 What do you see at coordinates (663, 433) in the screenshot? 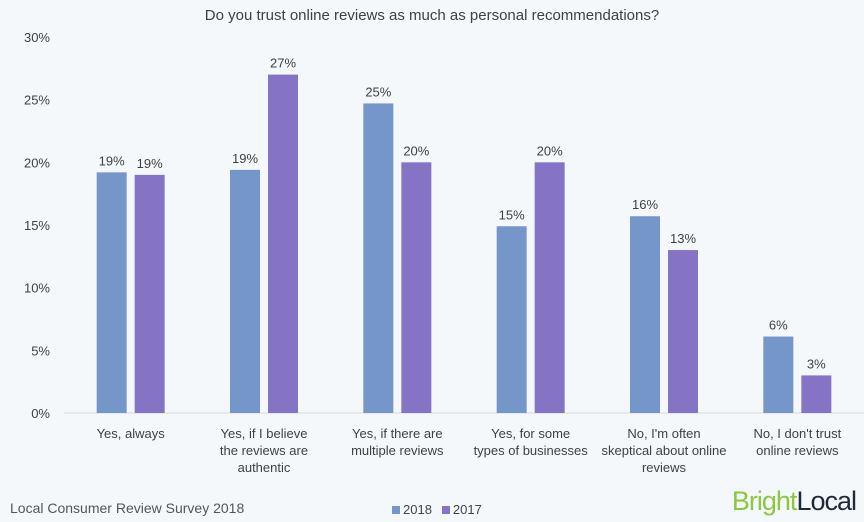
I see `x-tick-label: No, I'm often` at bounding box center [663, 433].